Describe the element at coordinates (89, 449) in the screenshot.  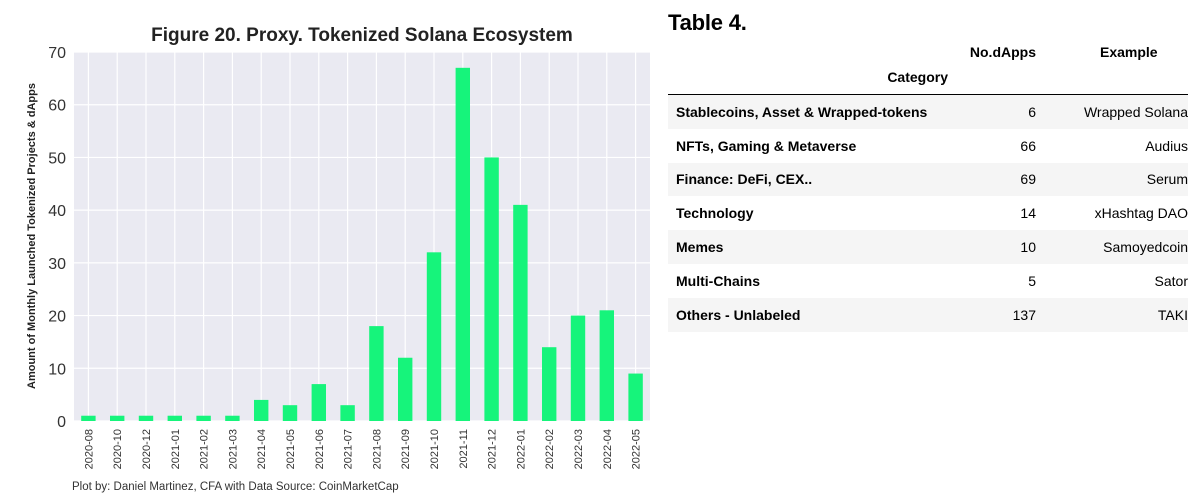
I see `x-tick-label: 2020-08` at that location.